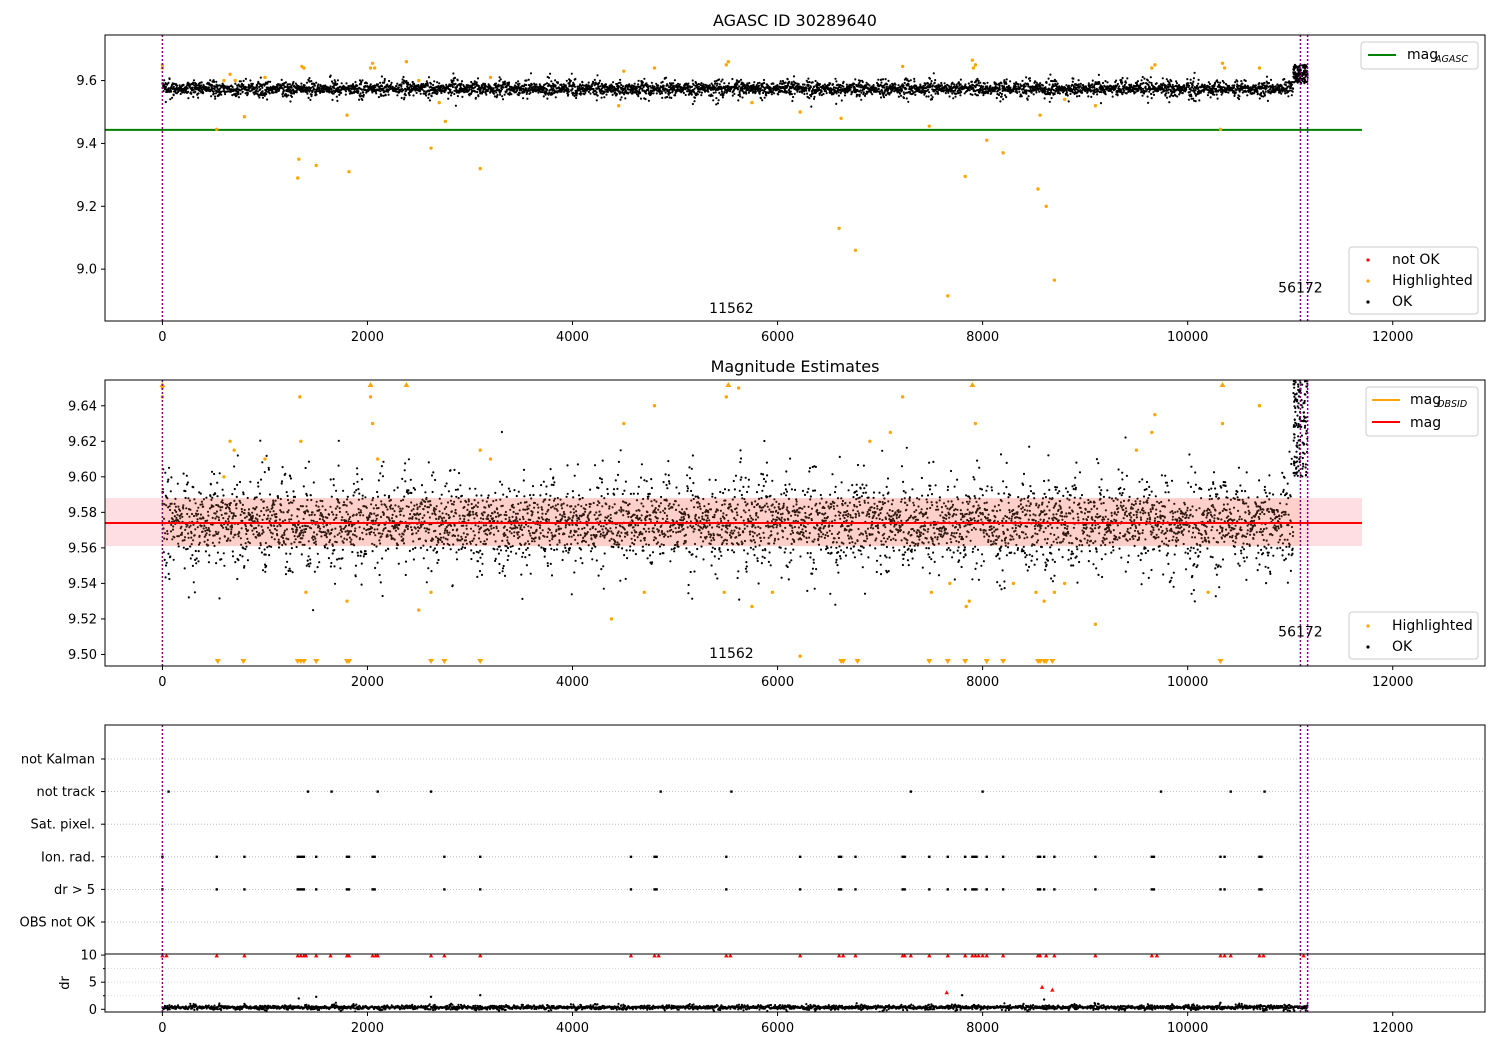 The image size is (1500, 1050). What do you see at coordinates (735, 85) in the screenshot?
I see `ok-points-cloud` at bounding box center [735, 85].